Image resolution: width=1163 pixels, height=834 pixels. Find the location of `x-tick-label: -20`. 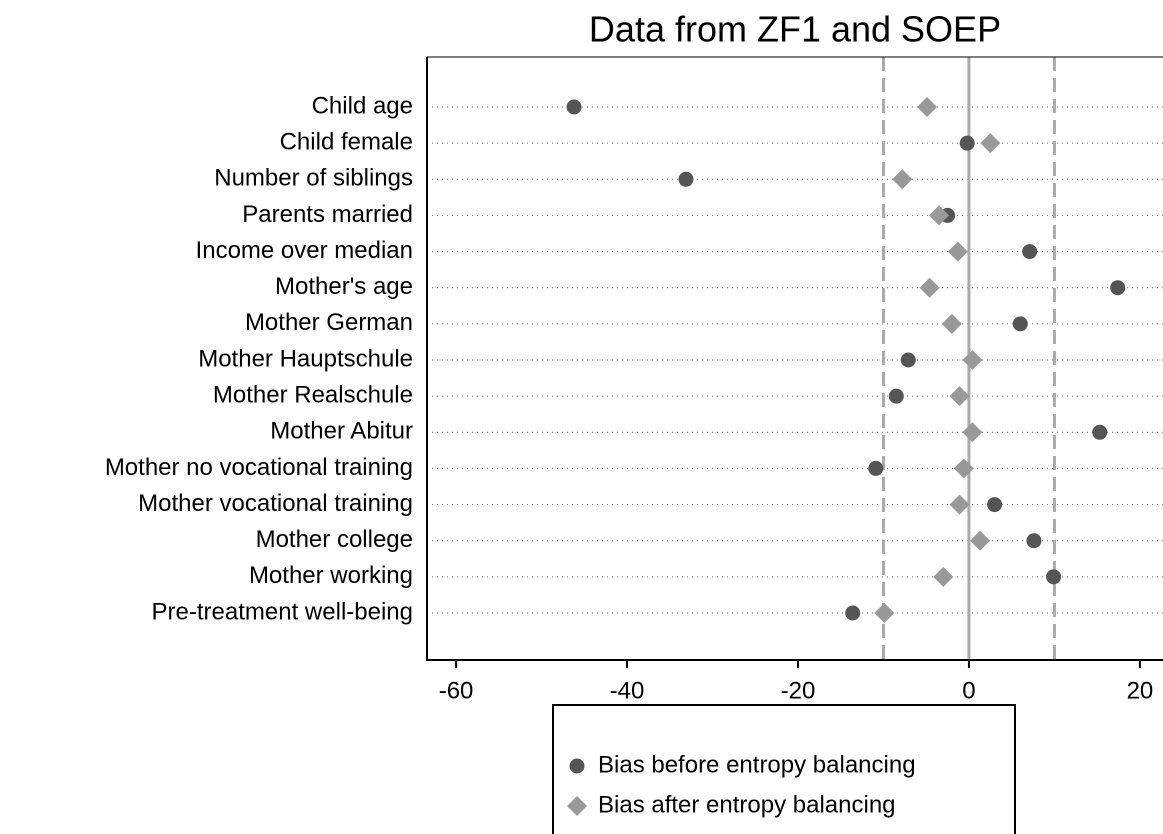

x-tick-label: -20 is located at coordinates (798, 690).